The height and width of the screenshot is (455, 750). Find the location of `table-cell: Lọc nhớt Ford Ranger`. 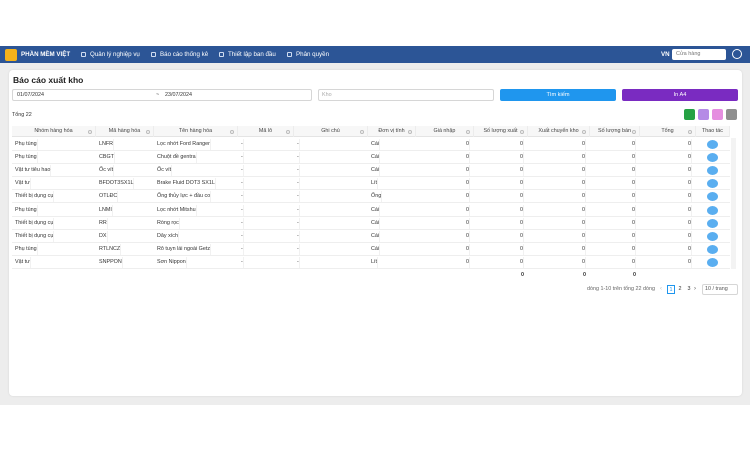

table-cell: Lọc nhớt Ford Ranger is located at coordinates (184, 144).